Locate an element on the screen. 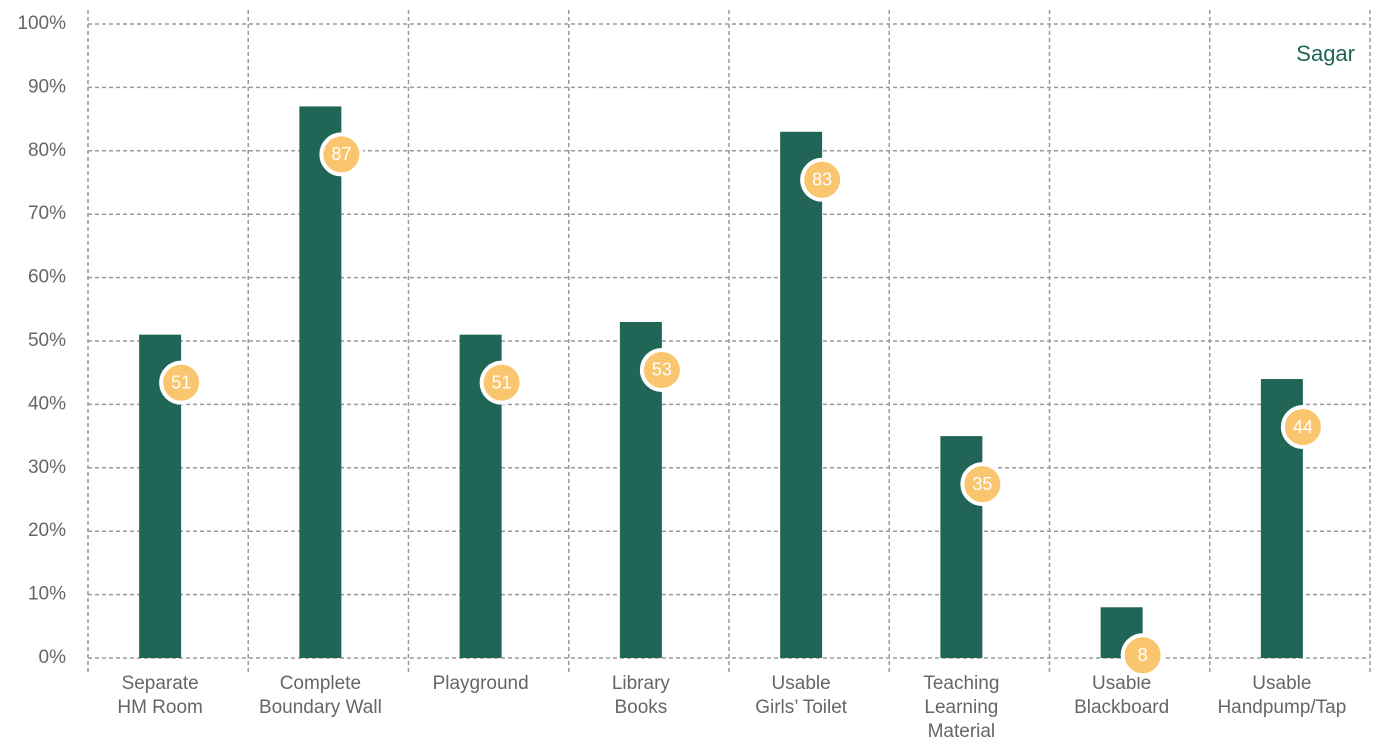 Image resolution: width=1373 pixels, height=744 pixels. y-tick-label: 70% is located at coordinates (47, 213).